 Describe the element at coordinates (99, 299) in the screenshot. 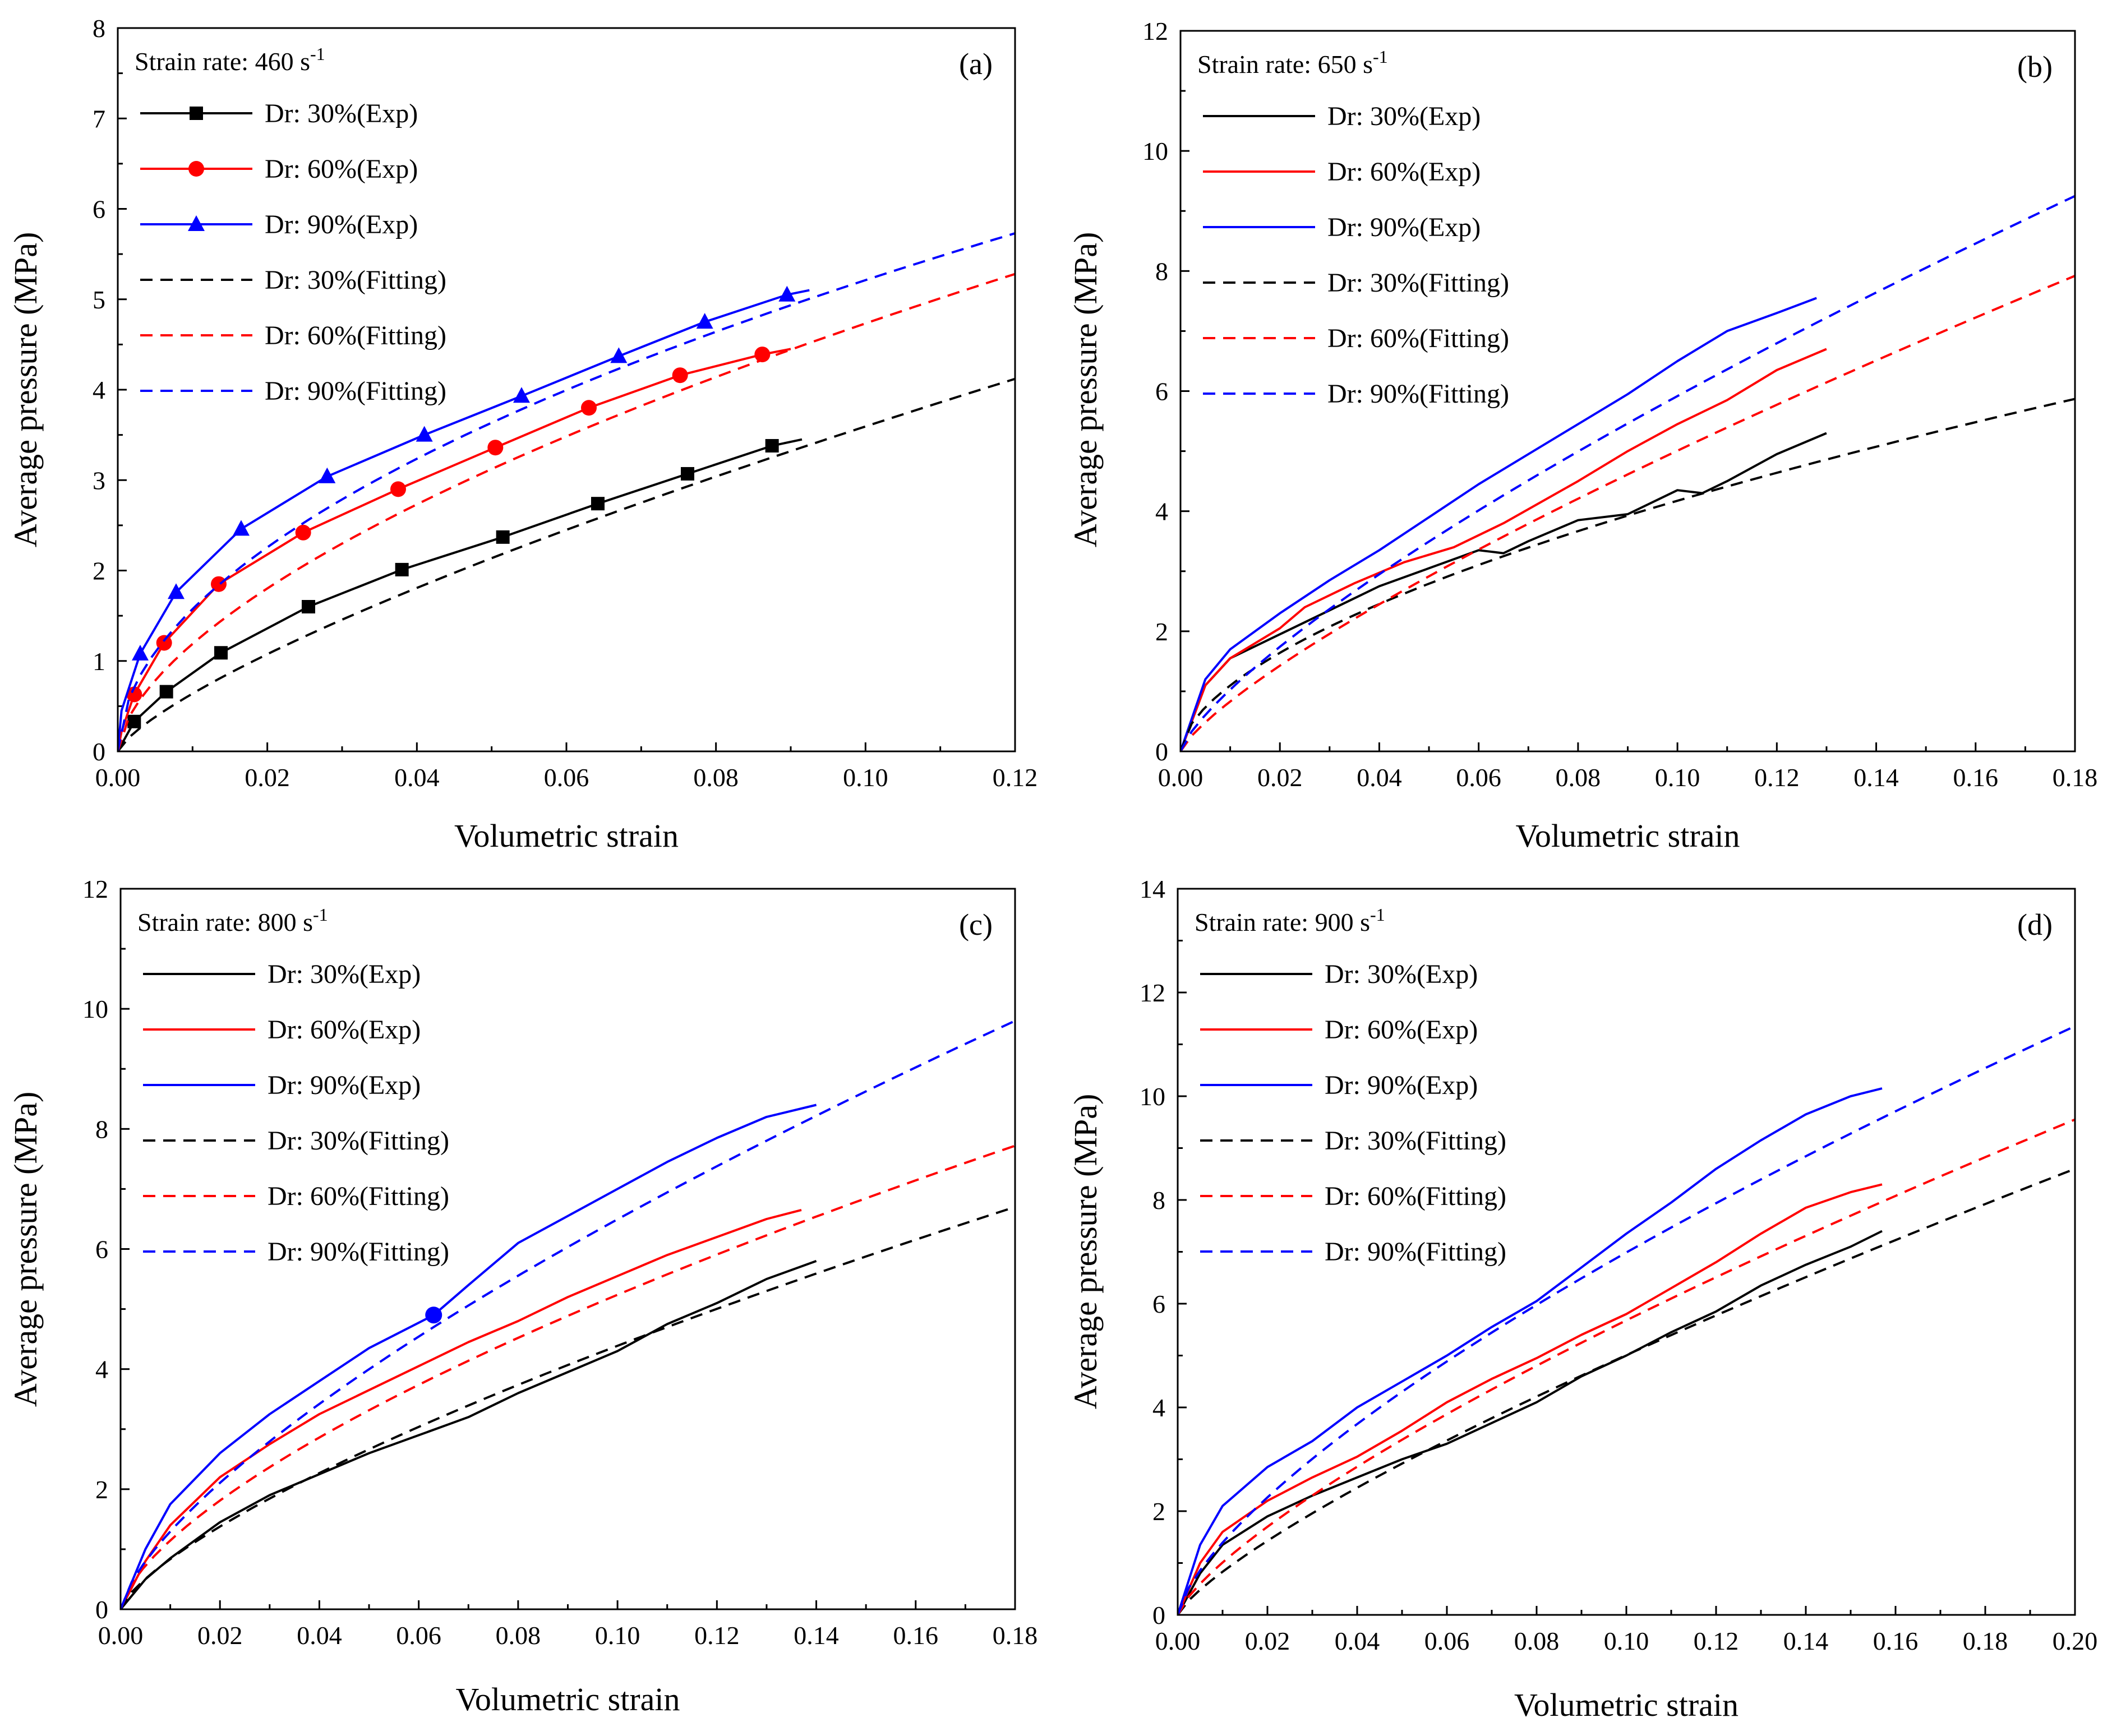

I see `y-tick-label: 5` at that location.